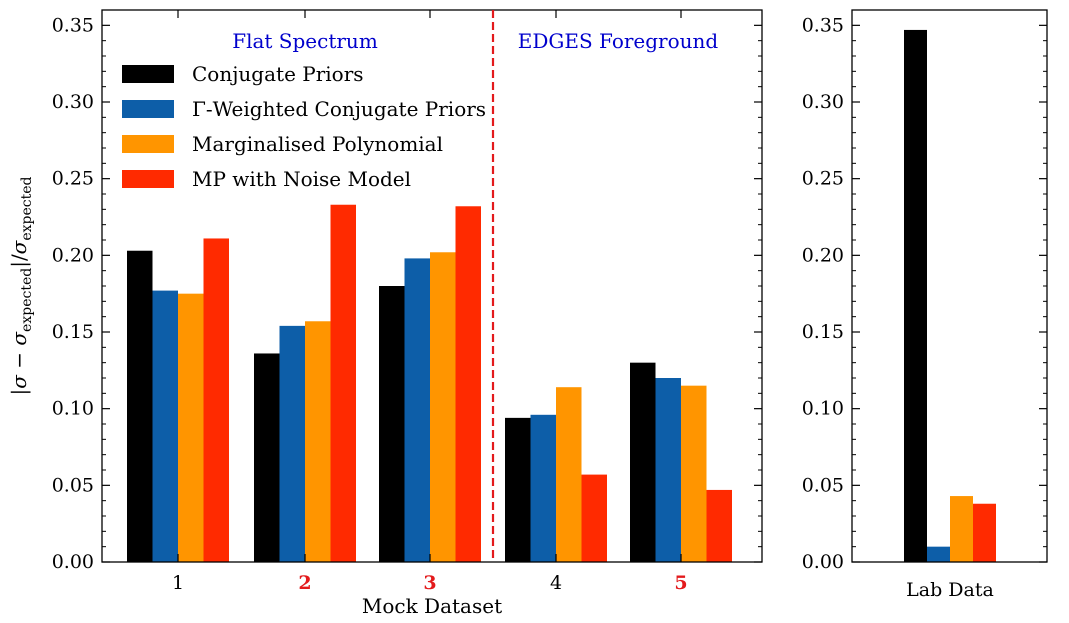 This screenshot has width=1069, height=623. Describe the element at coordinates (823, 102) in the screenshot. I see `lab-y-tick-label: 0.30` at that location.